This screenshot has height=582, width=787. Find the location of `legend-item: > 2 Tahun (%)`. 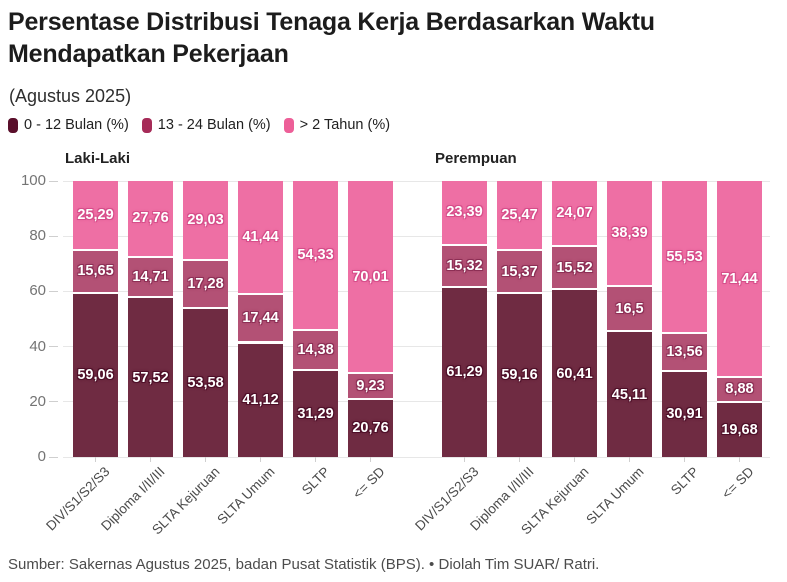

legend-item: > 2 Tahun (%) is located at coordinates (337, 125).